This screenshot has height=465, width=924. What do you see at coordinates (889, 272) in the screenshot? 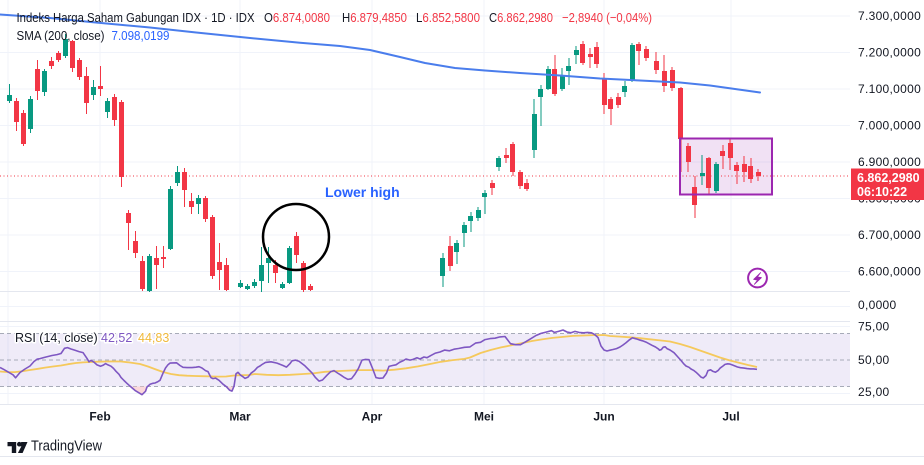
I see `svg-text: 6.600,0000` at bounding box center [889, 272].